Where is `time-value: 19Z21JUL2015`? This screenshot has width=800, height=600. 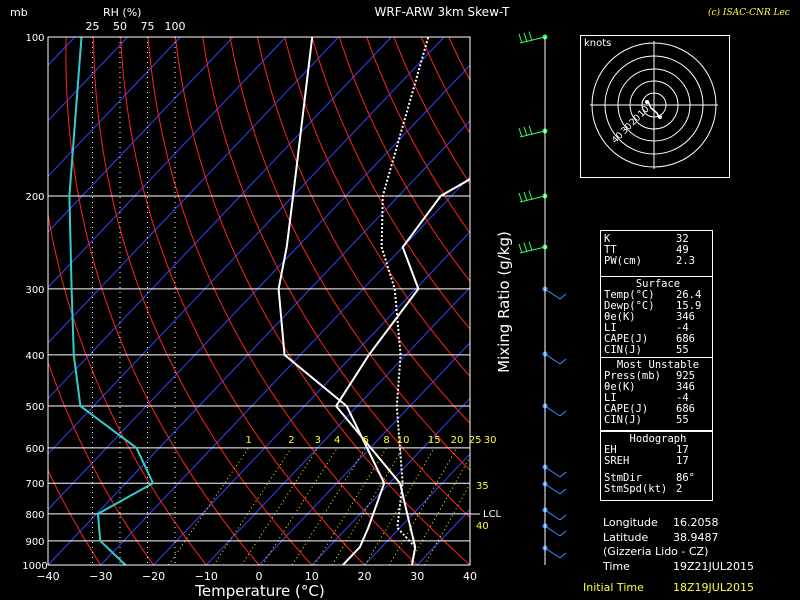 time-value: 19Z21JUL2015 is located at coordinates (713, 566).